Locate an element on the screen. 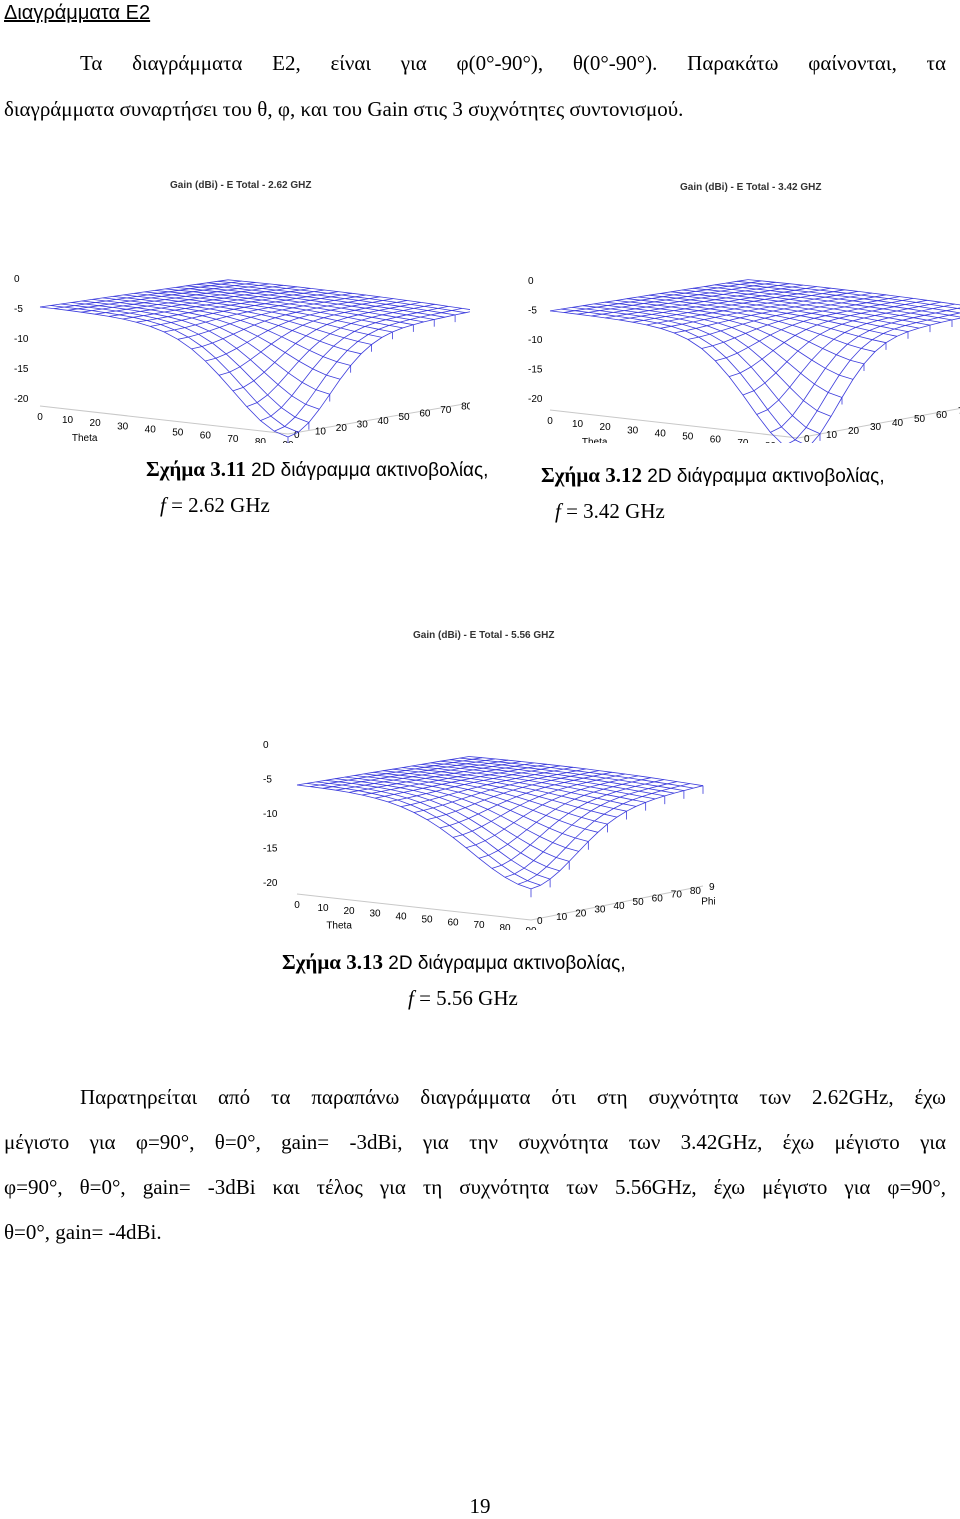 This screenshot has height=1519, width=960. theta-axis-line is located at coordinates (414, 907).